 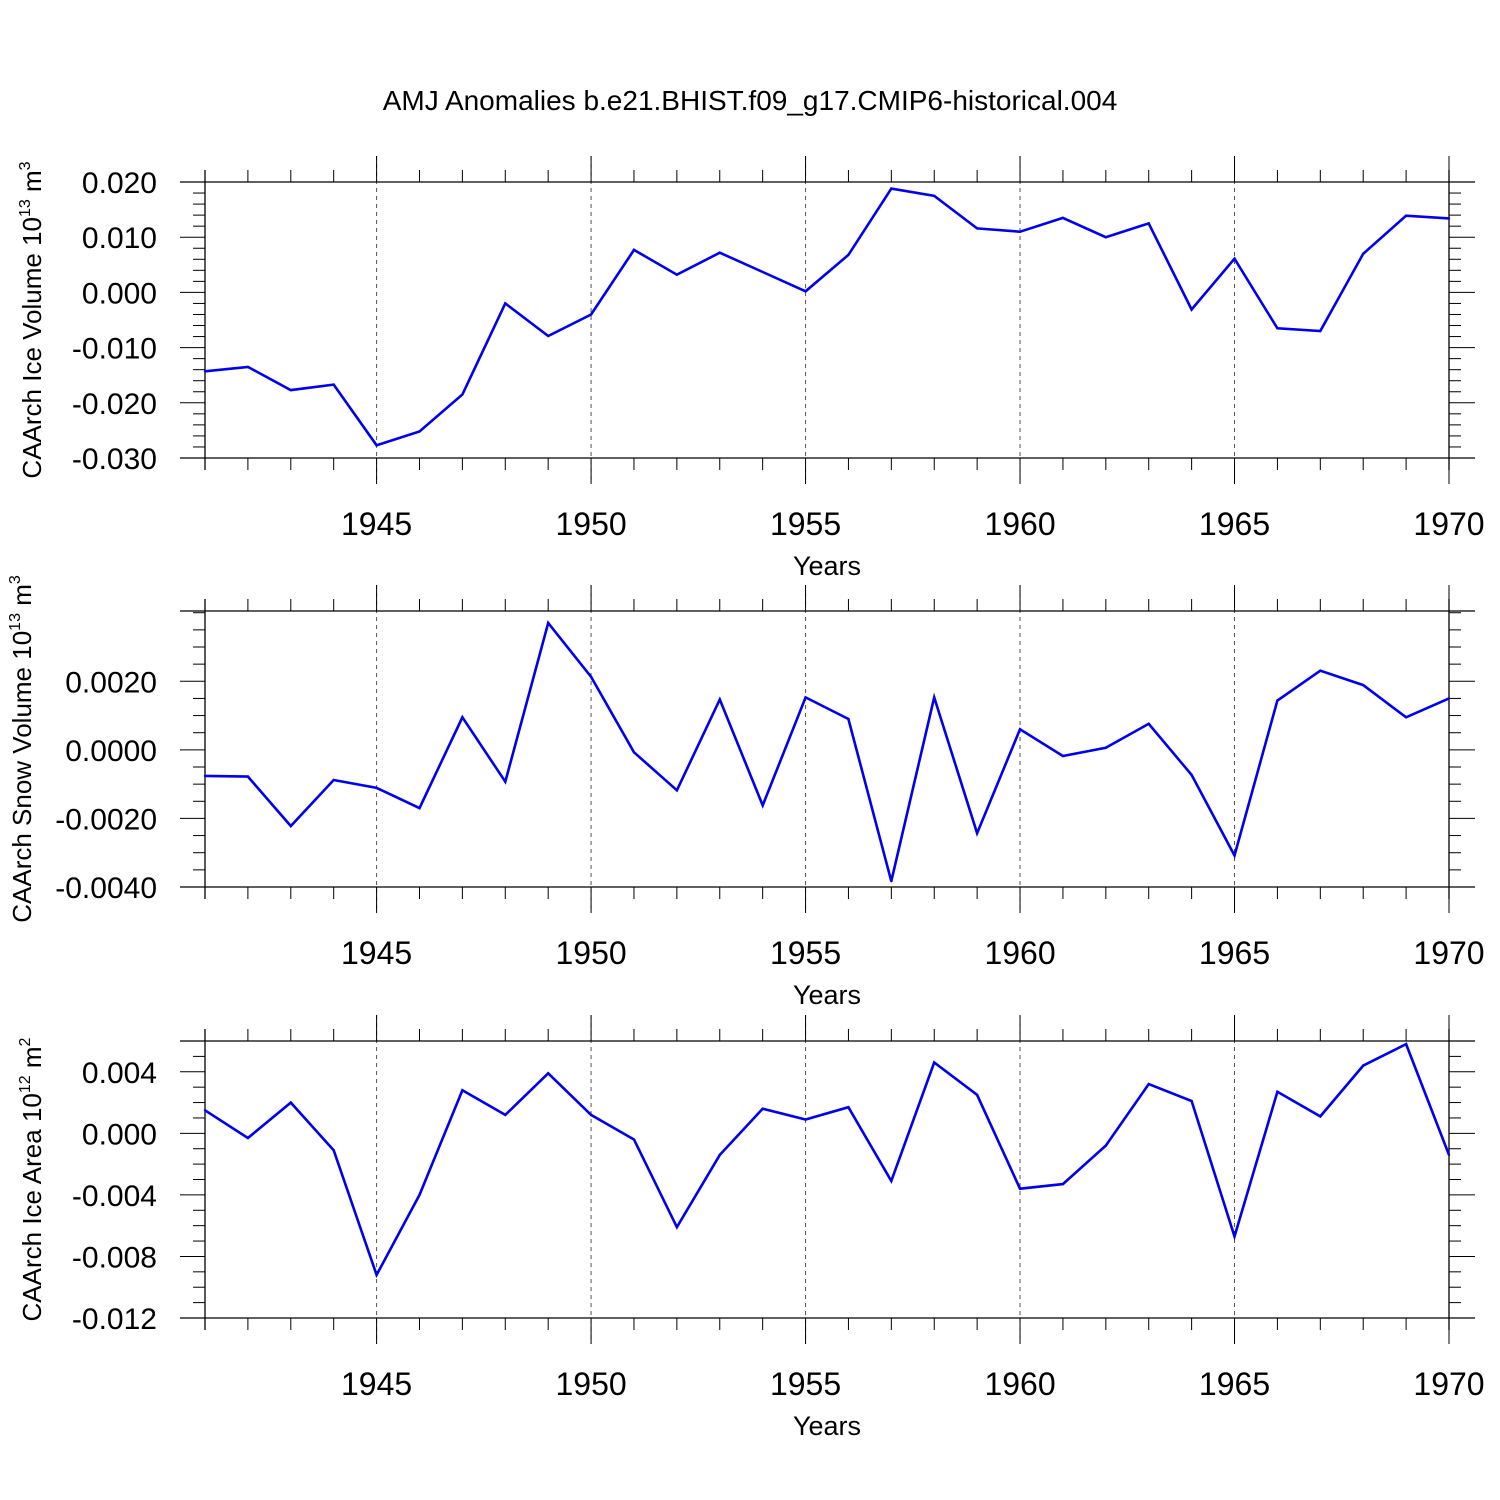 I want to click on y-tick-label: -0.020, so click(x=114, y=404).